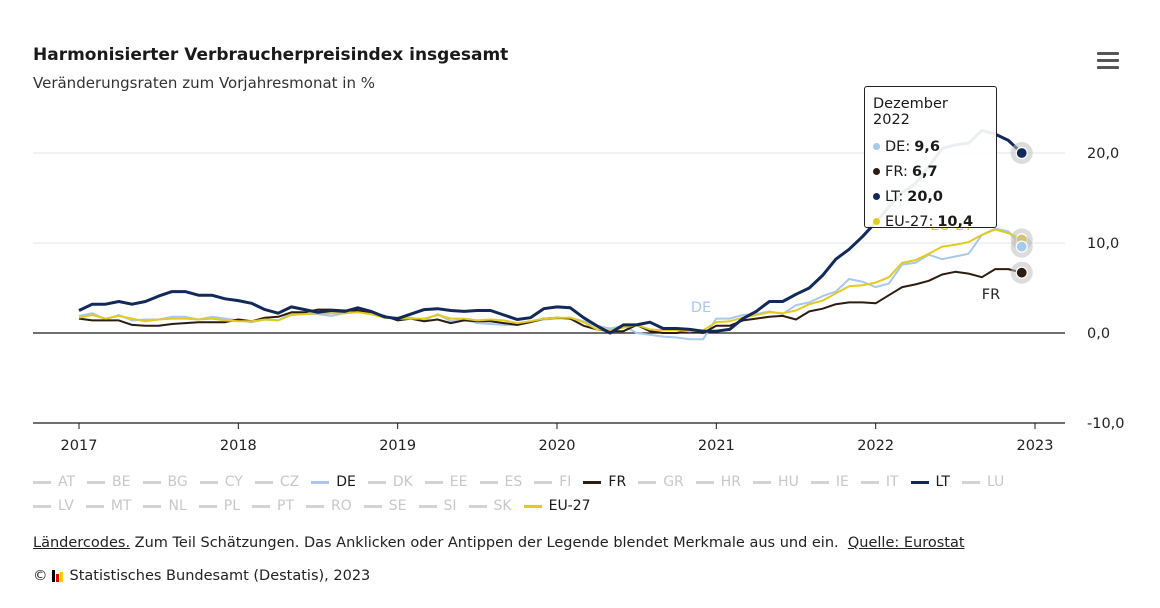 The height and width of the screenshot is (608, 1160). Describe the element at coordinates (788, 482) in the screenshot. I see `legend-label: HU` at that location.